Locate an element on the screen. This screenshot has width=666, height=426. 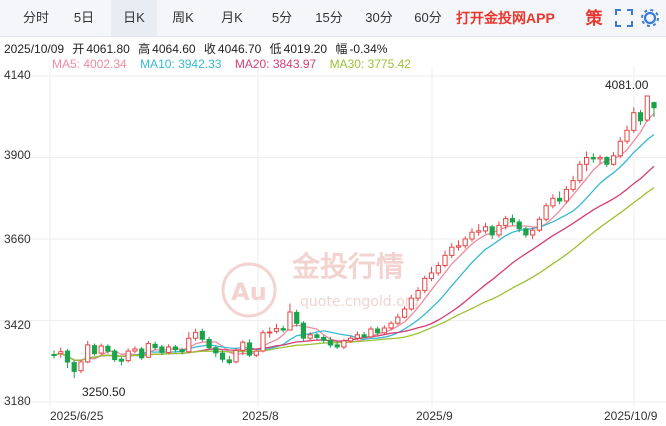
tab-15min: 15分 is located at coordinates (329, 17).